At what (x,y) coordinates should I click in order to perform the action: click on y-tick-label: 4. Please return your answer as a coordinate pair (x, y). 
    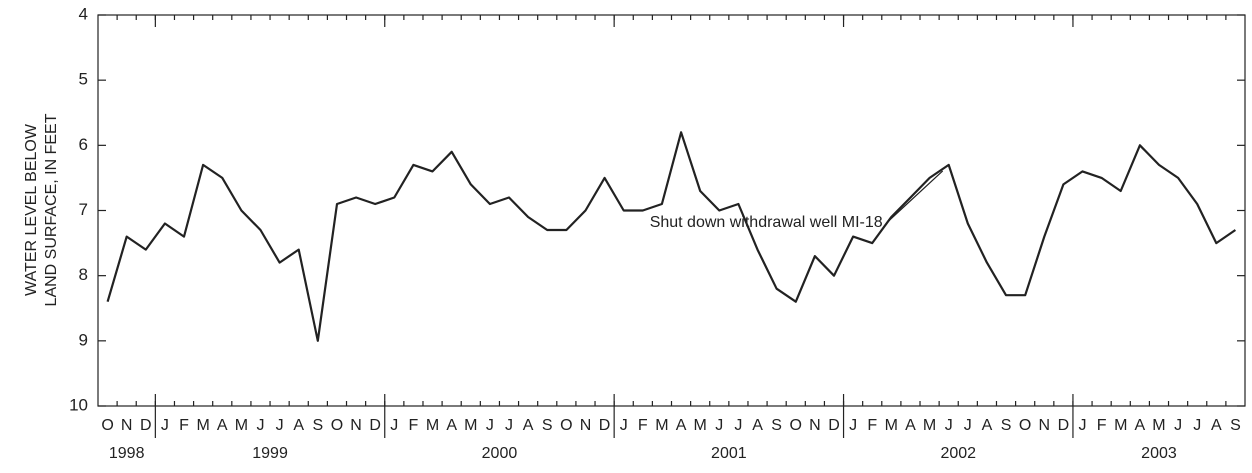
    Looking at the image, I should click on (83, 13).